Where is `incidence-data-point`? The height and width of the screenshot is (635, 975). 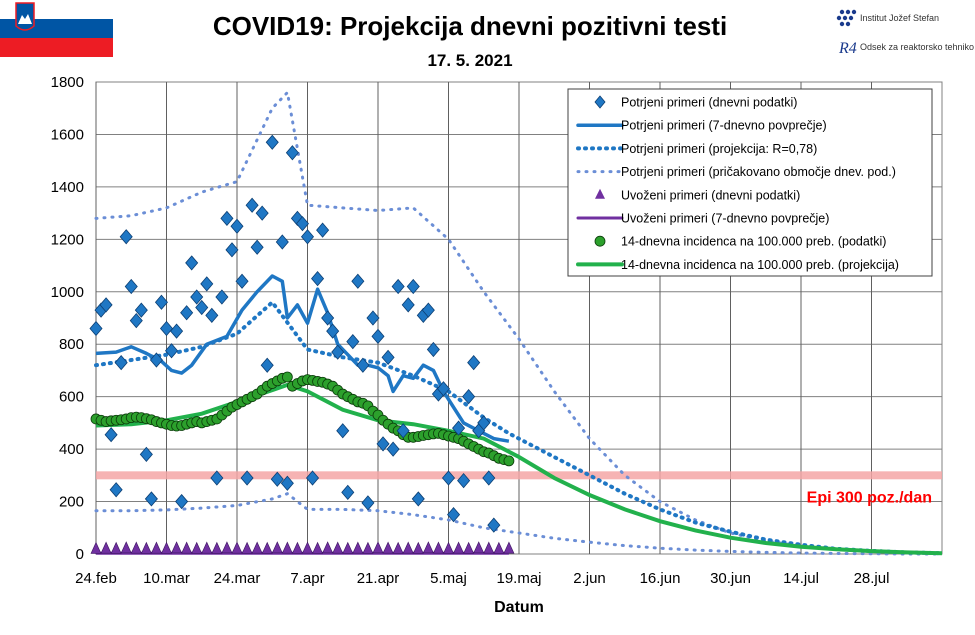 incidence-data-point is located at coordinates (509, 461).